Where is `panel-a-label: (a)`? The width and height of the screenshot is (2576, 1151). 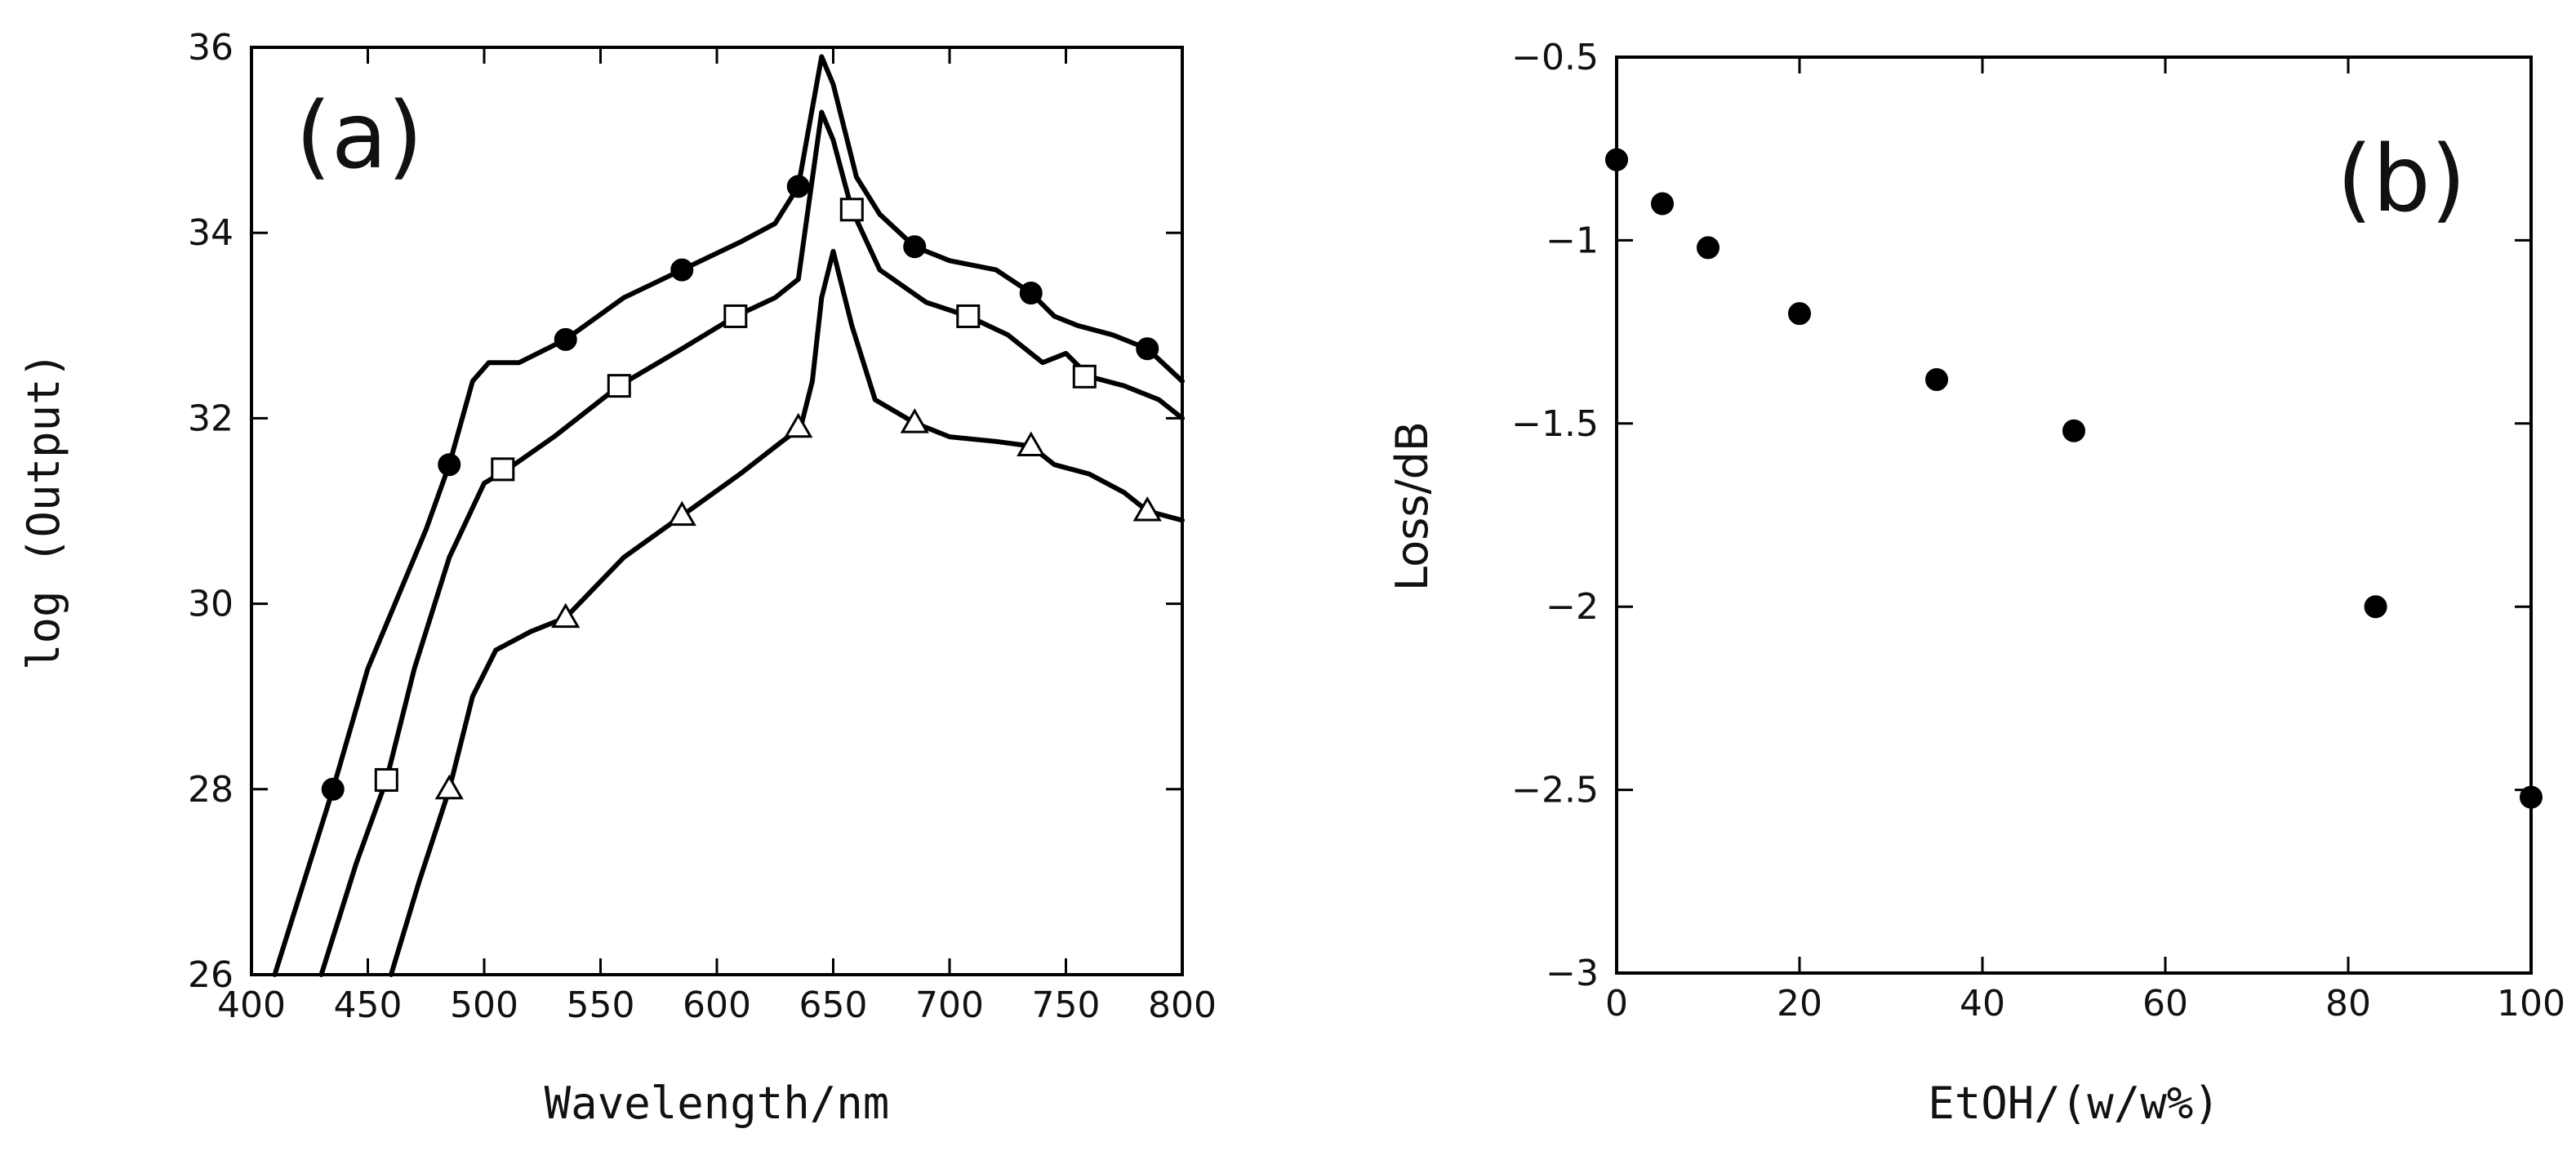 panel-a-label: (a) is located at coordinates (360, 136).